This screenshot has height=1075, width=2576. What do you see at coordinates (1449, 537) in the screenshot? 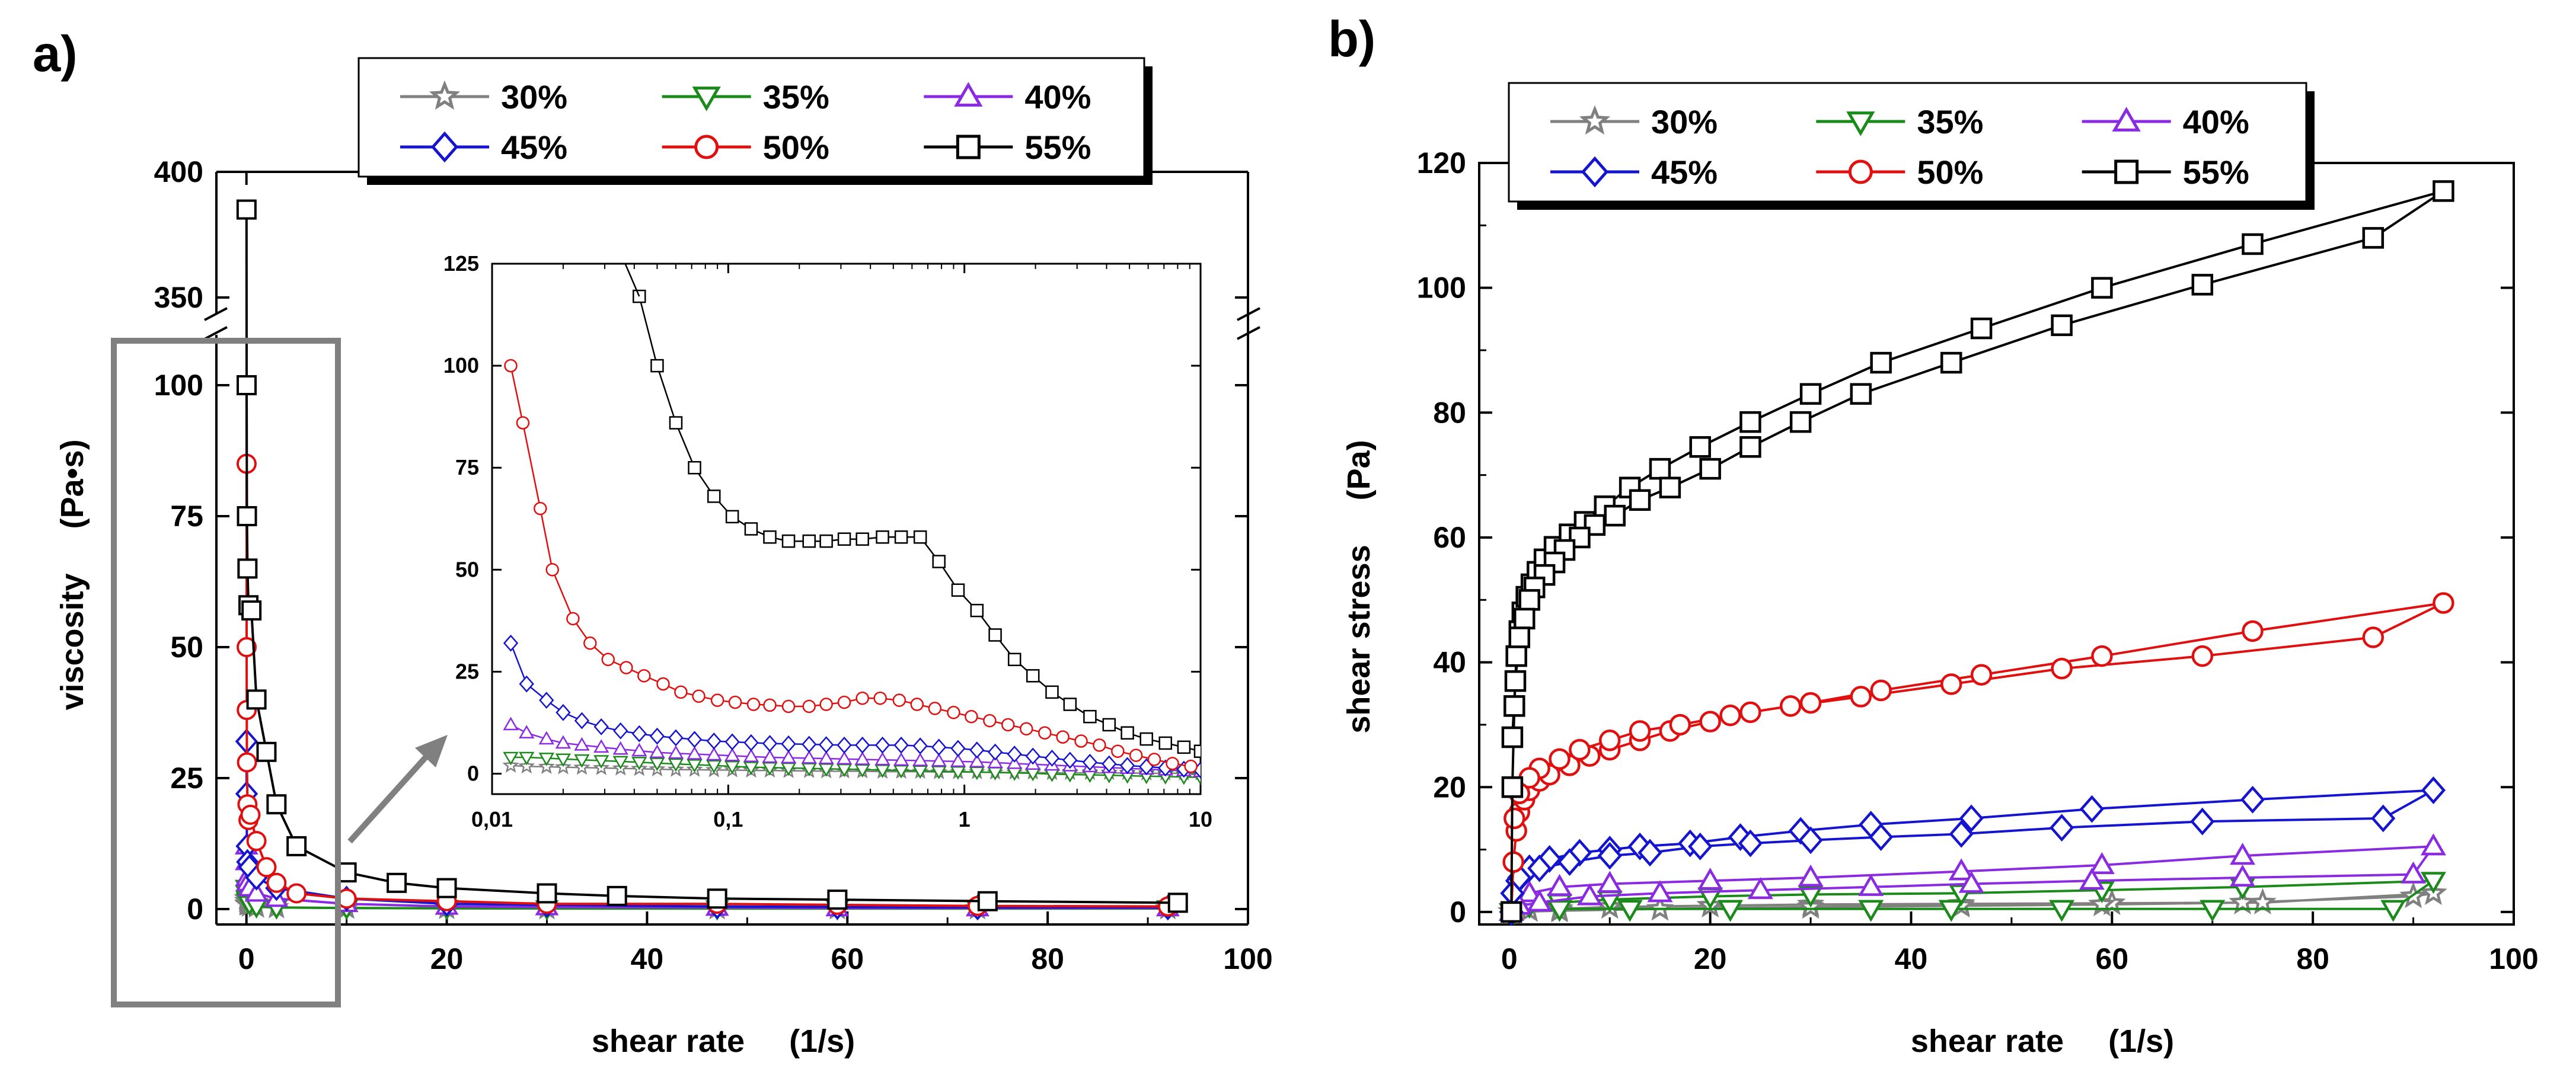
I see `b-y-tick-label: 60` at bounding box center [1449, 537].